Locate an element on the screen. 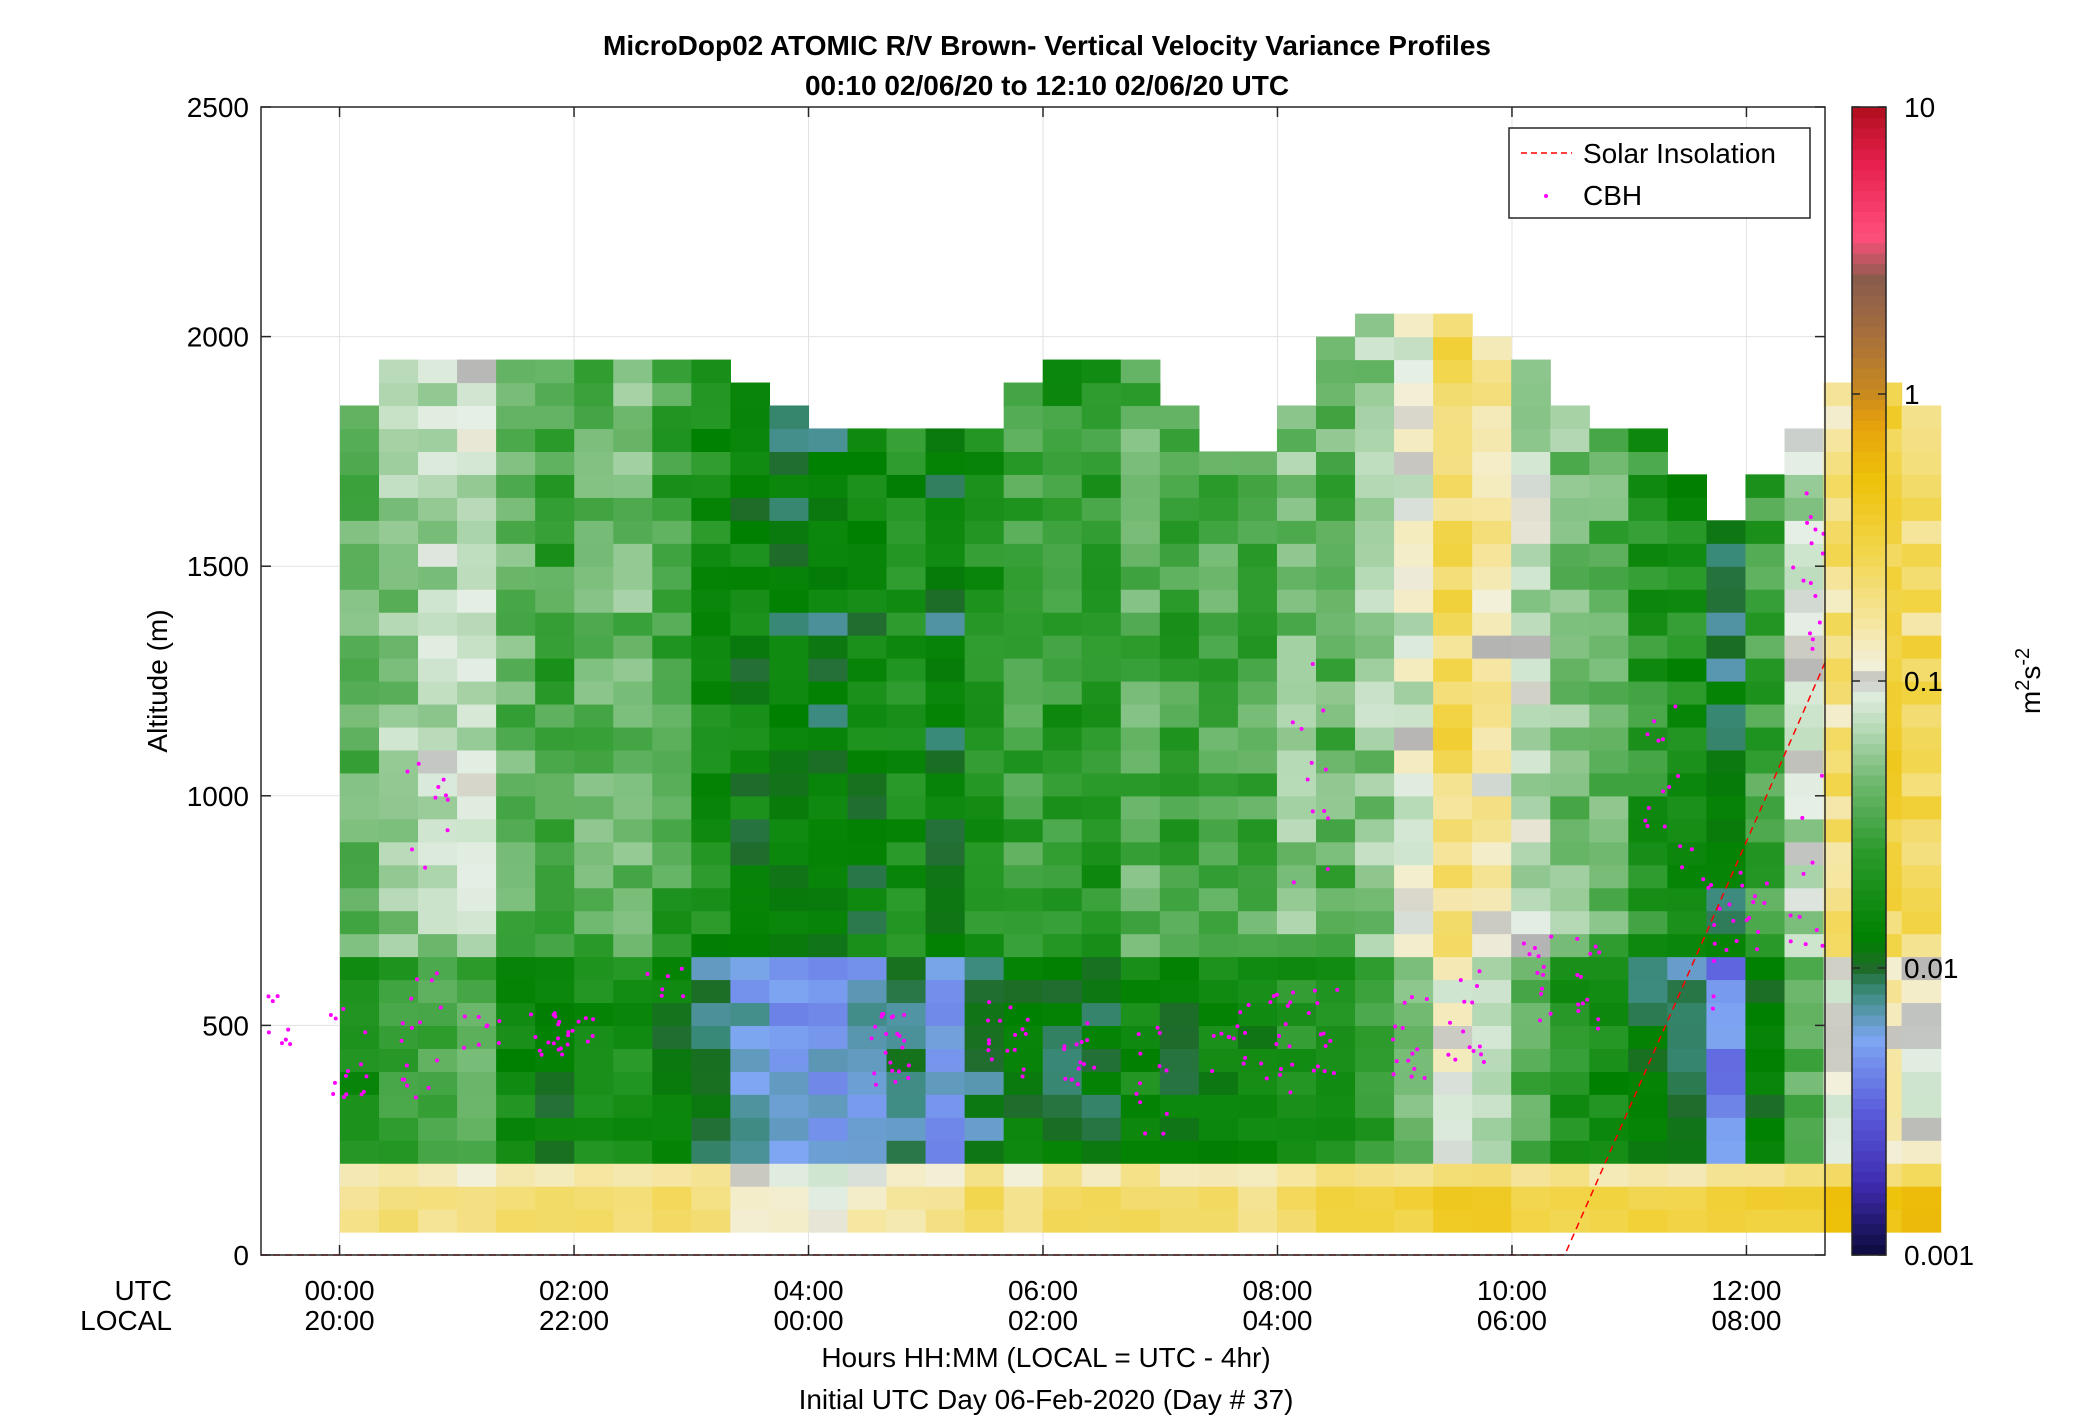  x-axis-label: Hours HH:MM (LOCAL = UTC - 4hr) is located at coordinates (1045, 1357).